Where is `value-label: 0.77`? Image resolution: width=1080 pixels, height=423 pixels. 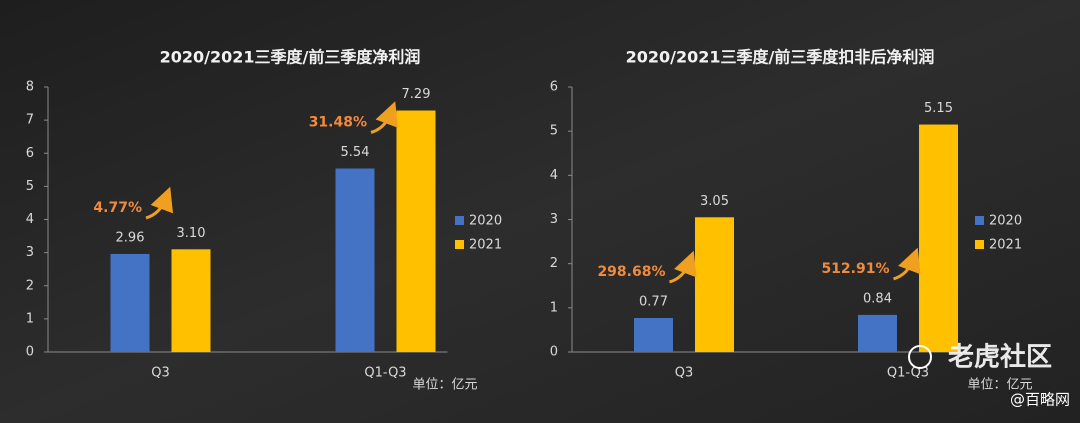 value-label: 0.77 is located at coordinates (653, 301).